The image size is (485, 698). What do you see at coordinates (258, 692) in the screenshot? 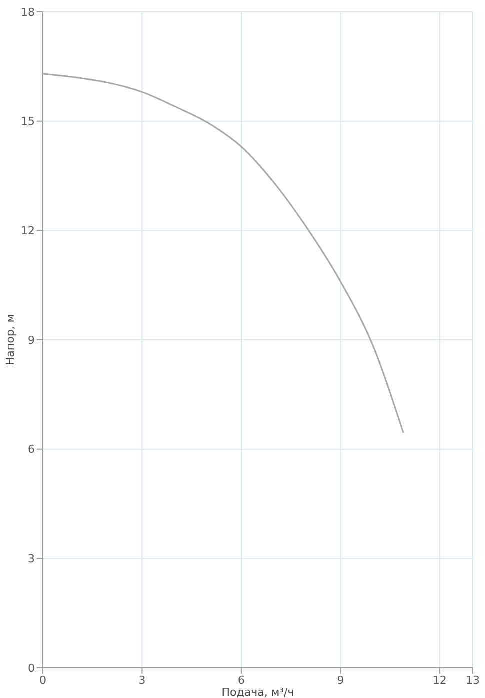
I see `x-axis-title: Подача, м³/ч` at bounding box center [258, 692].